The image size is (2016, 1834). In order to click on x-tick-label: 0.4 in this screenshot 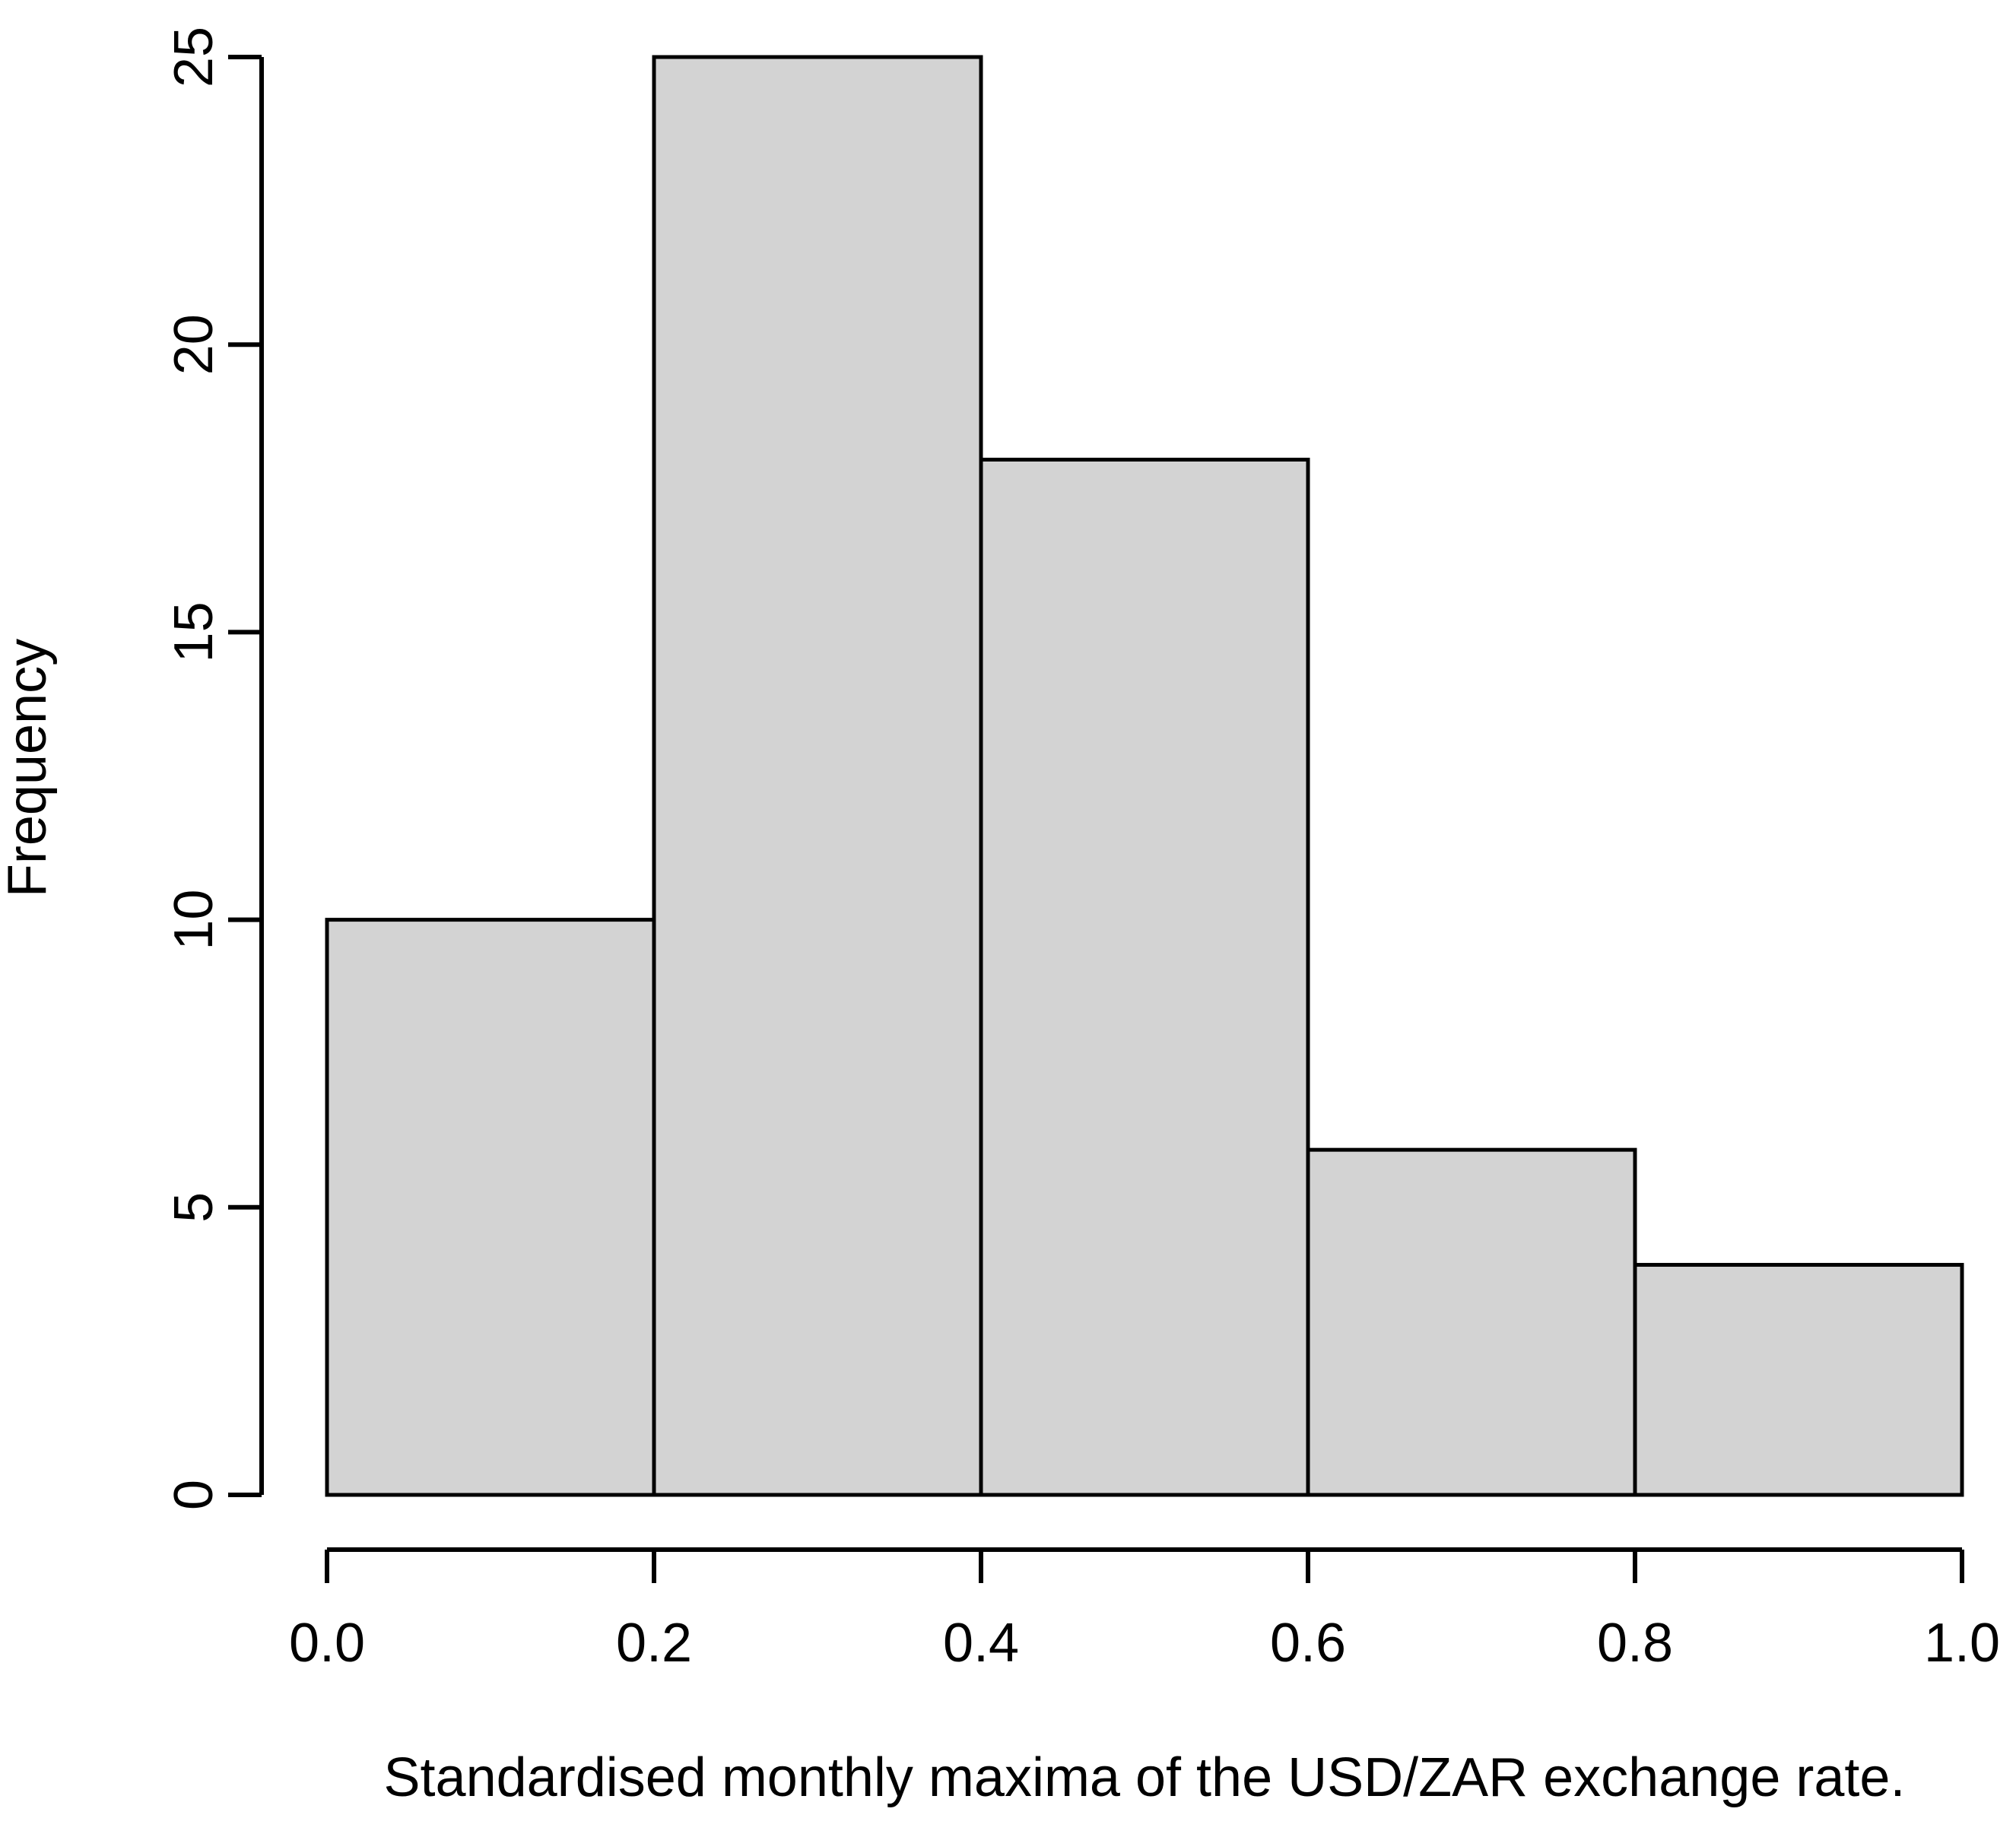, I will do `click(981, 1643)`.